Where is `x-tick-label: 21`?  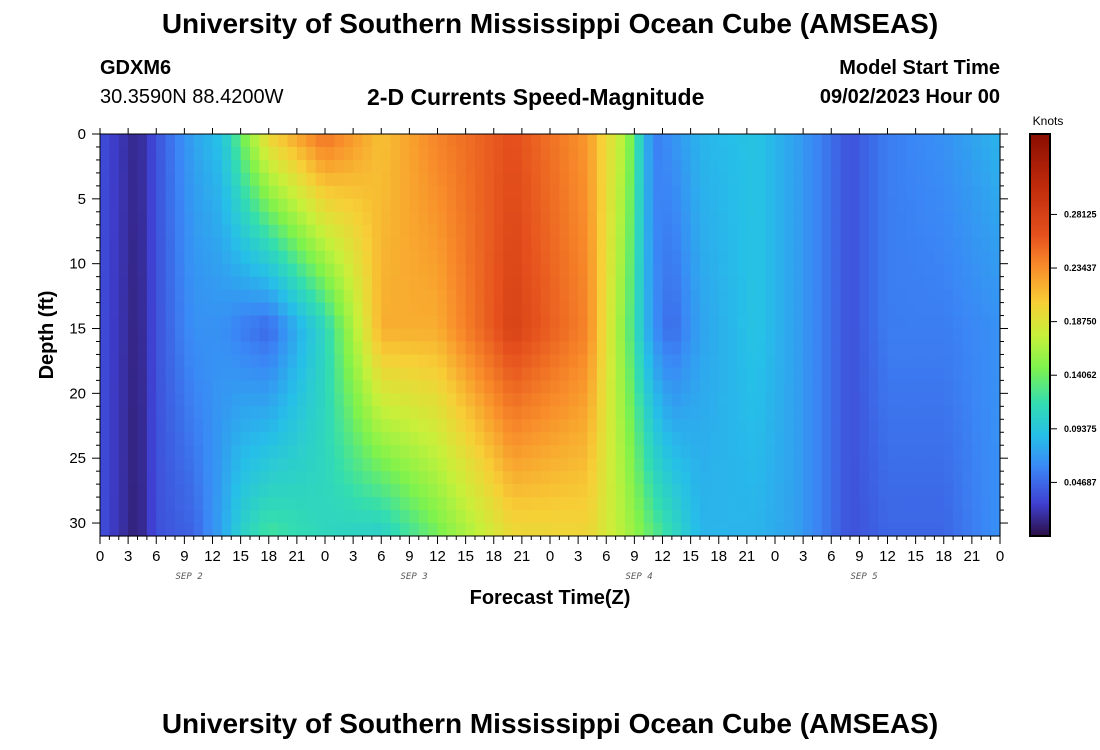 x-tick-label: 21 is located at coordinates (747, 556).